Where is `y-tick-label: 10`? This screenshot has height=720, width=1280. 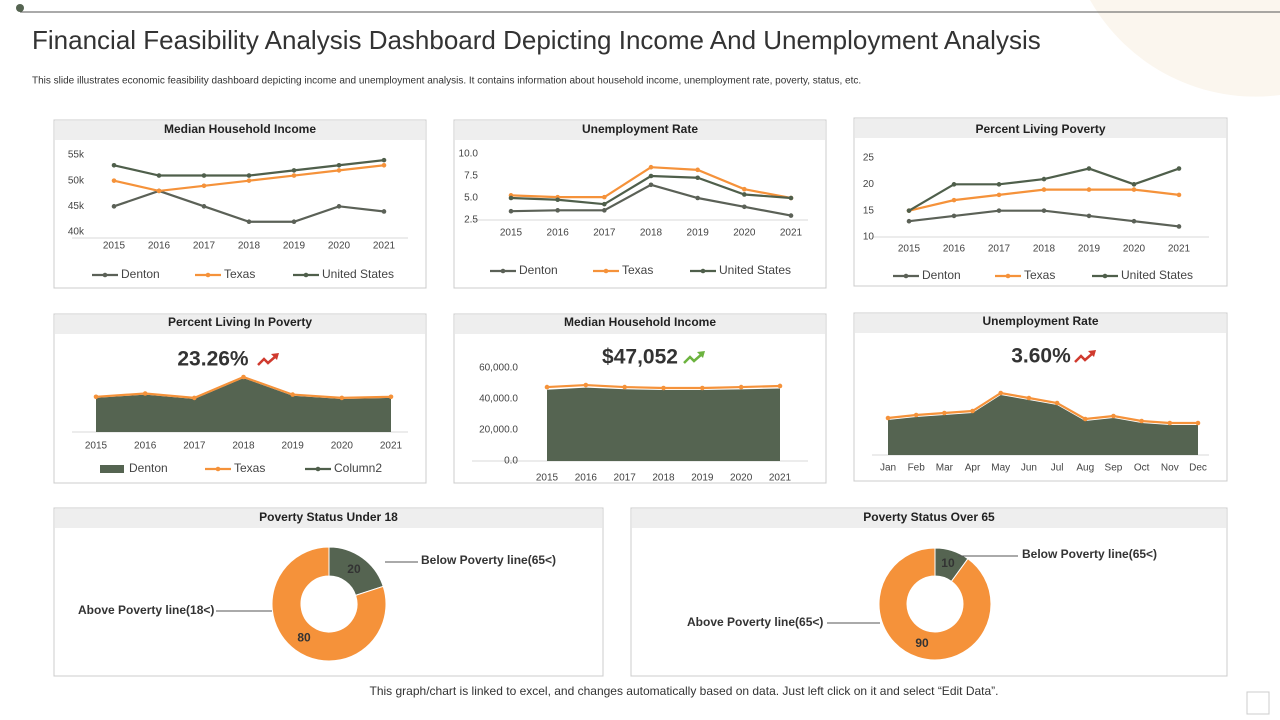 y-tick-label: 10 is located at coordinates (869, 237).